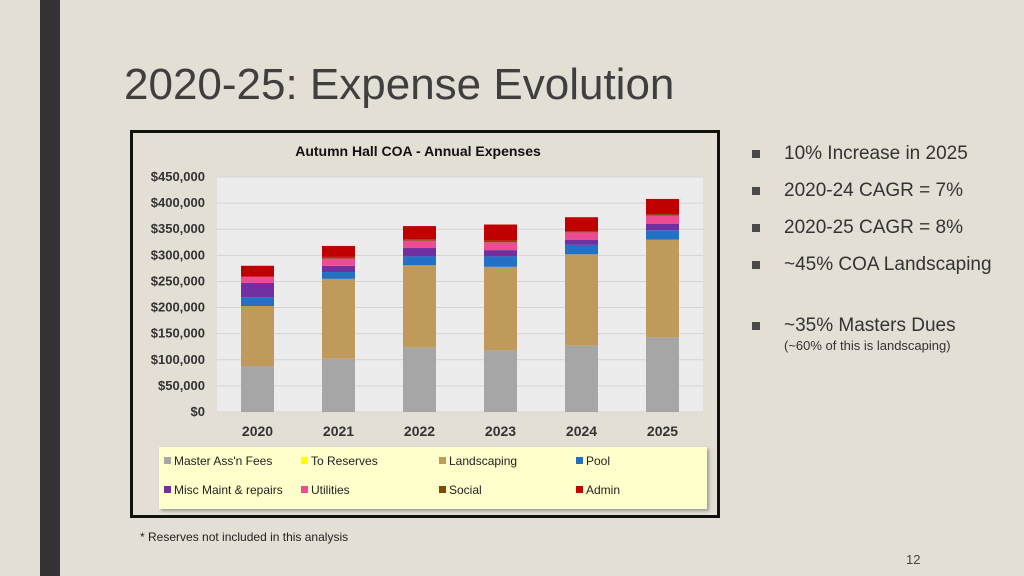  I want to click on bar-master-ass-n-fees-2025, so click(662, 374).